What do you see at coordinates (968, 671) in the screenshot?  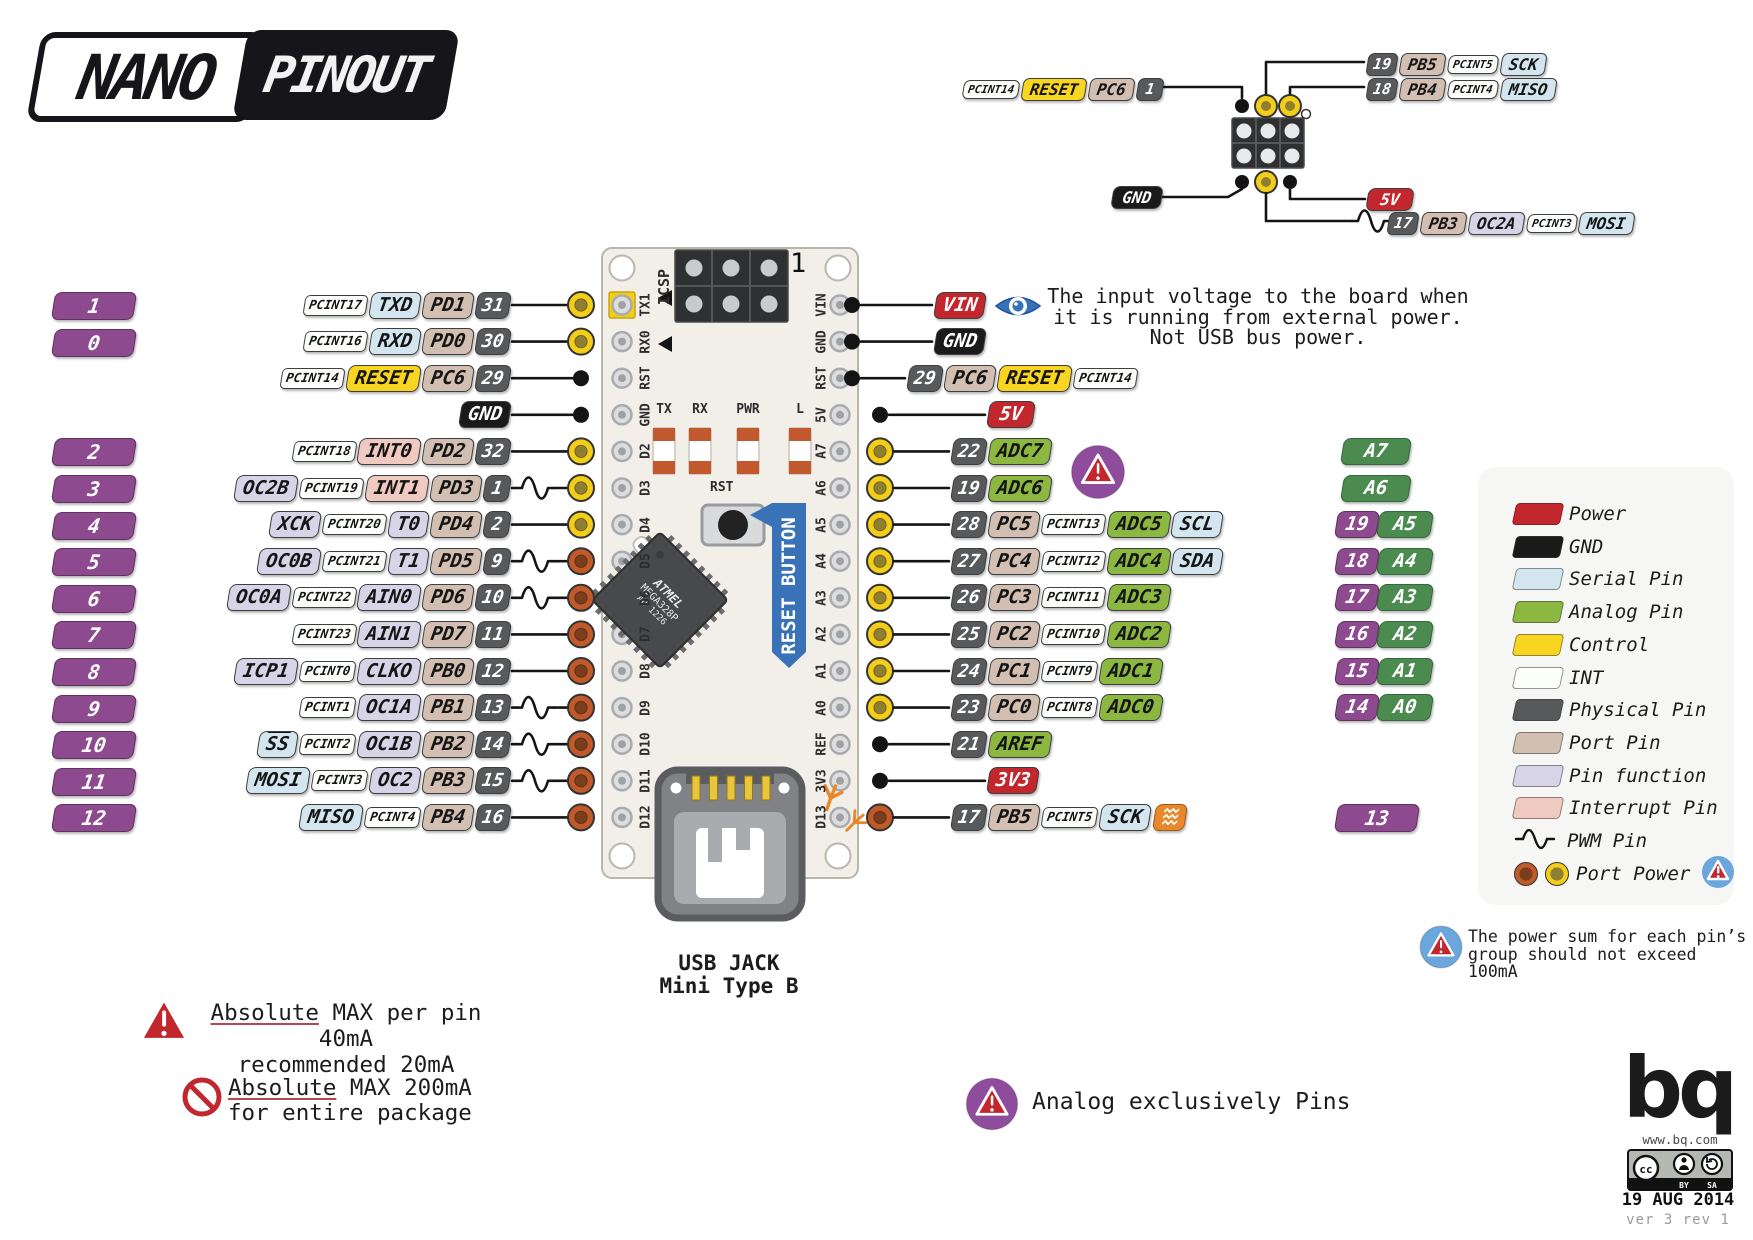 I see `badge-24: 24` at bounding box center [968, 671].